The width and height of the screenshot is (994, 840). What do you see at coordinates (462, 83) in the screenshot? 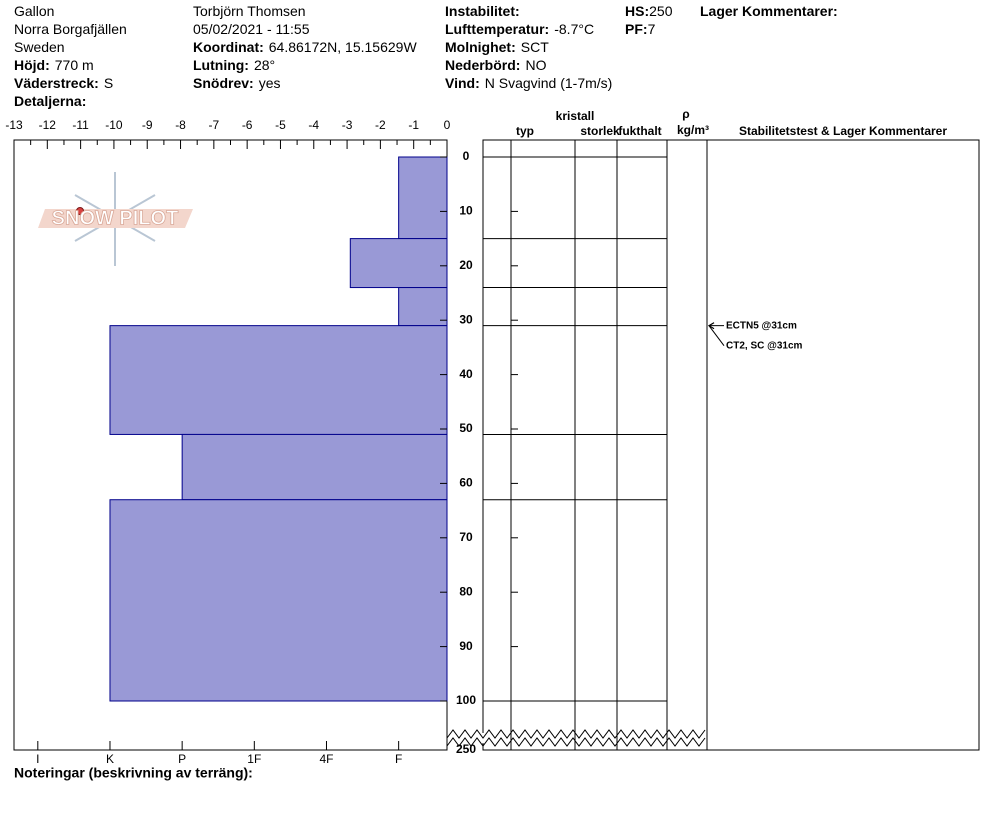
I see `header-label: Vind:` at bounding box center [462, 83].